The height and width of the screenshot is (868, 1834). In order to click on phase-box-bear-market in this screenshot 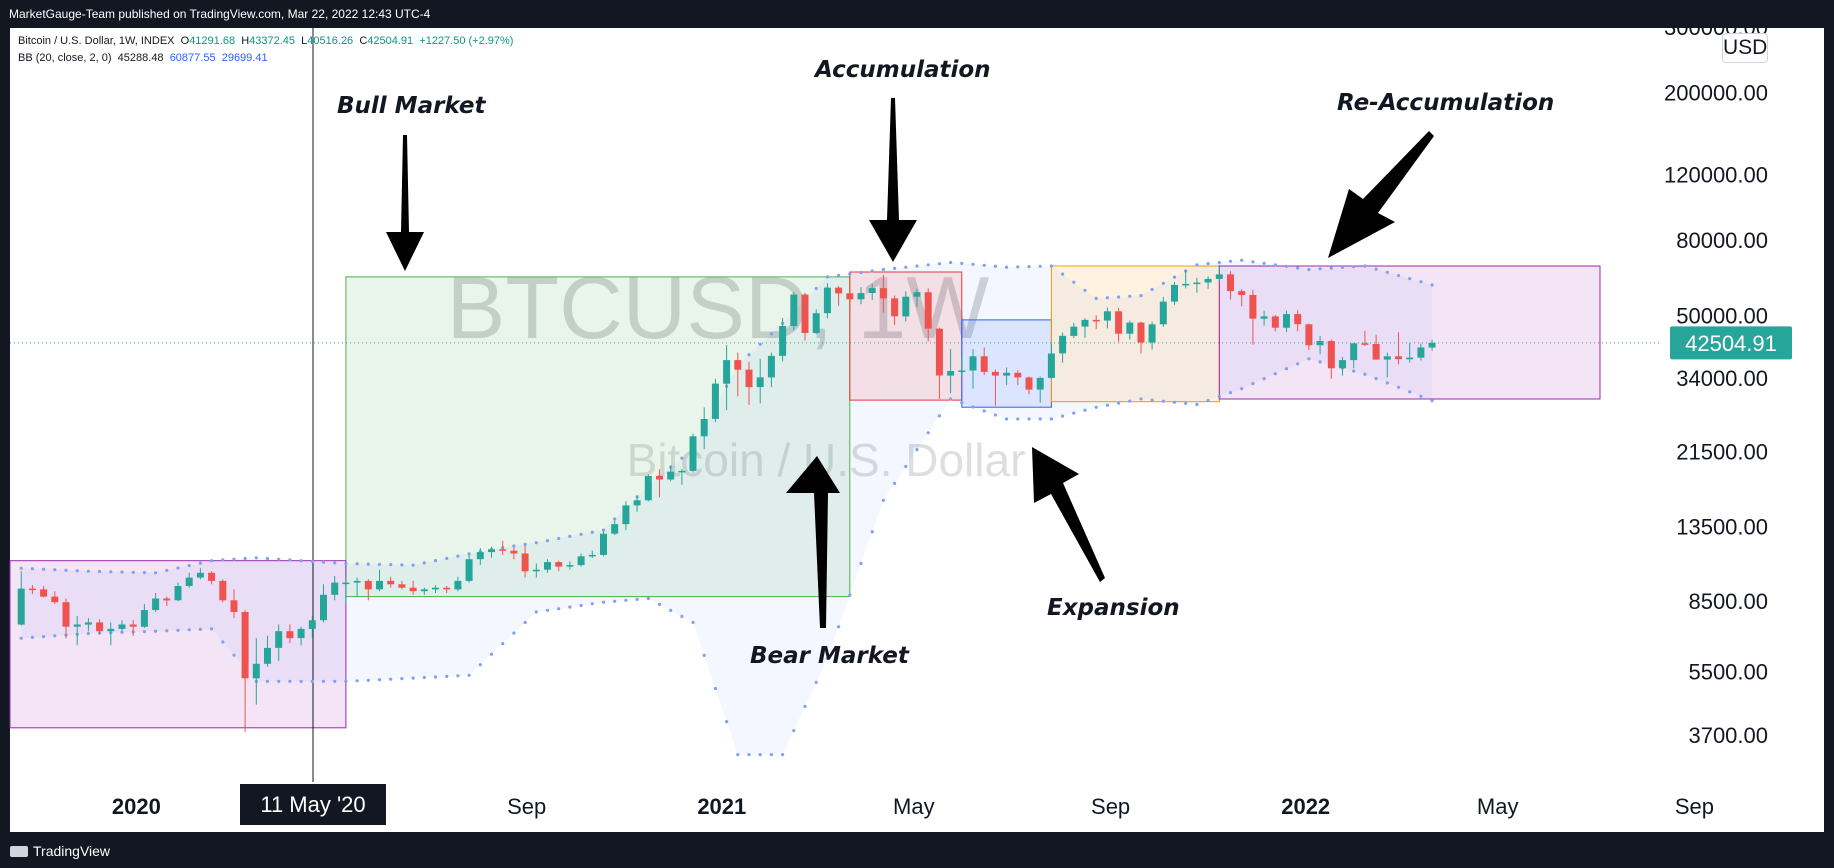, I will do `click(906, 336)`.